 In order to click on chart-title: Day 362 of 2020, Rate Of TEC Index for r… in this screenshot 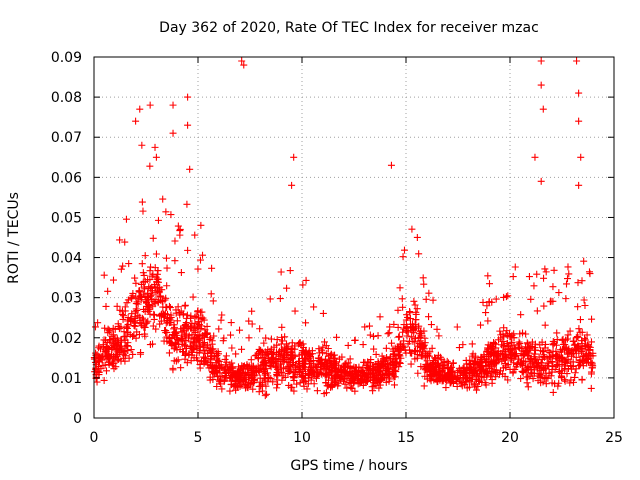, I will do `click(349, 28)`.